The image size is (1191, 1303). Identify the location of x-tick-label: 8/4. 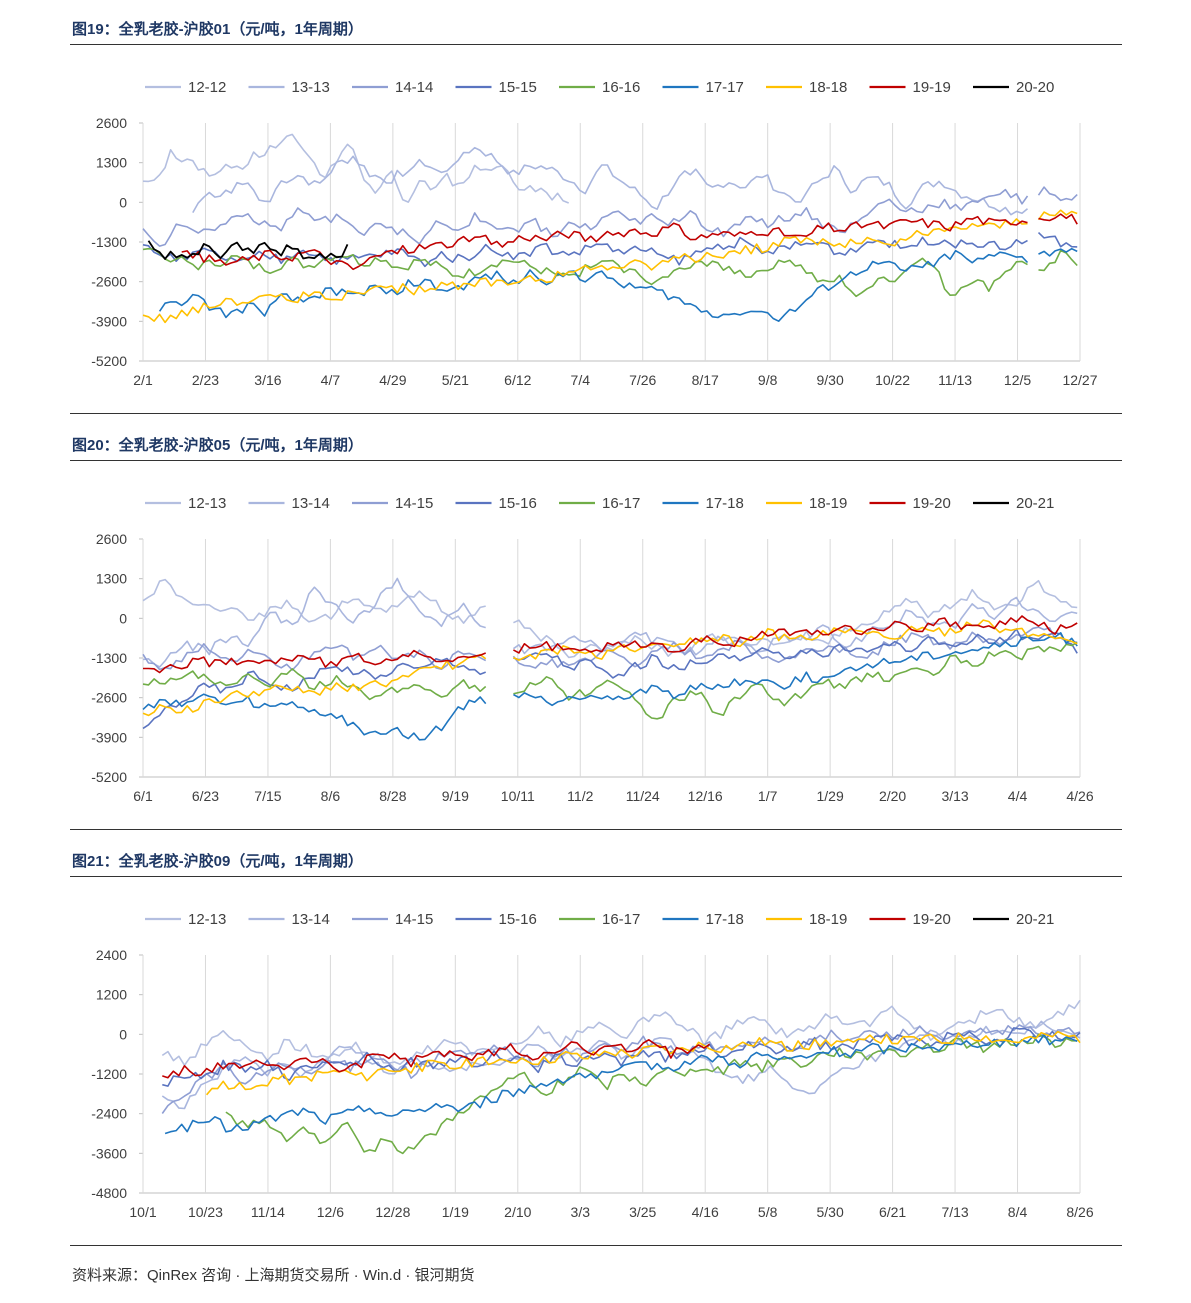
(1018, 1212).